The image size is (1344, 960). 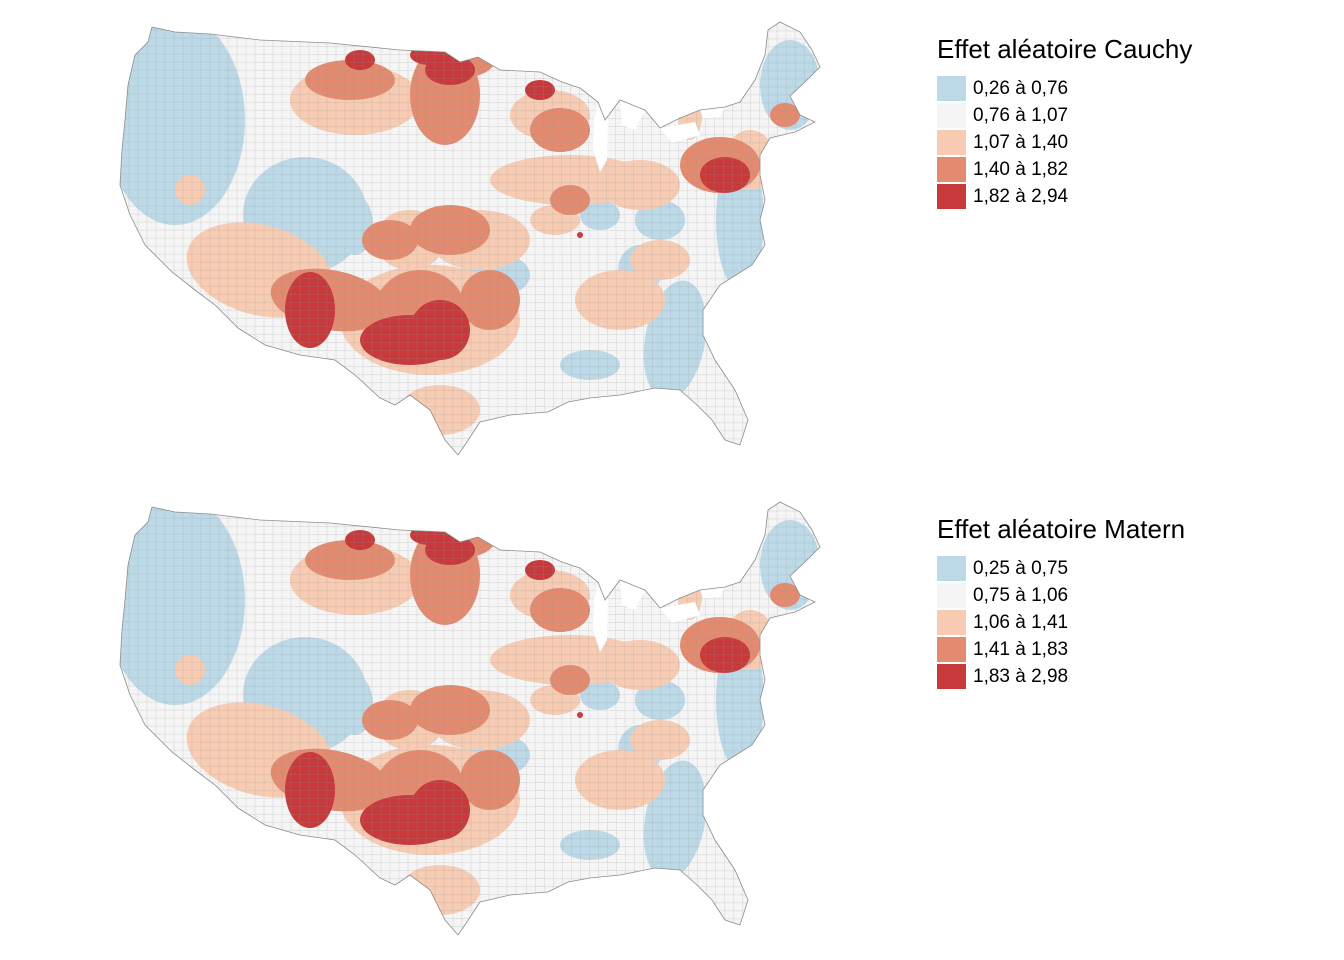 I want to click on legend-label: 0,25 à 0,75, so click(x=1021, y=568).